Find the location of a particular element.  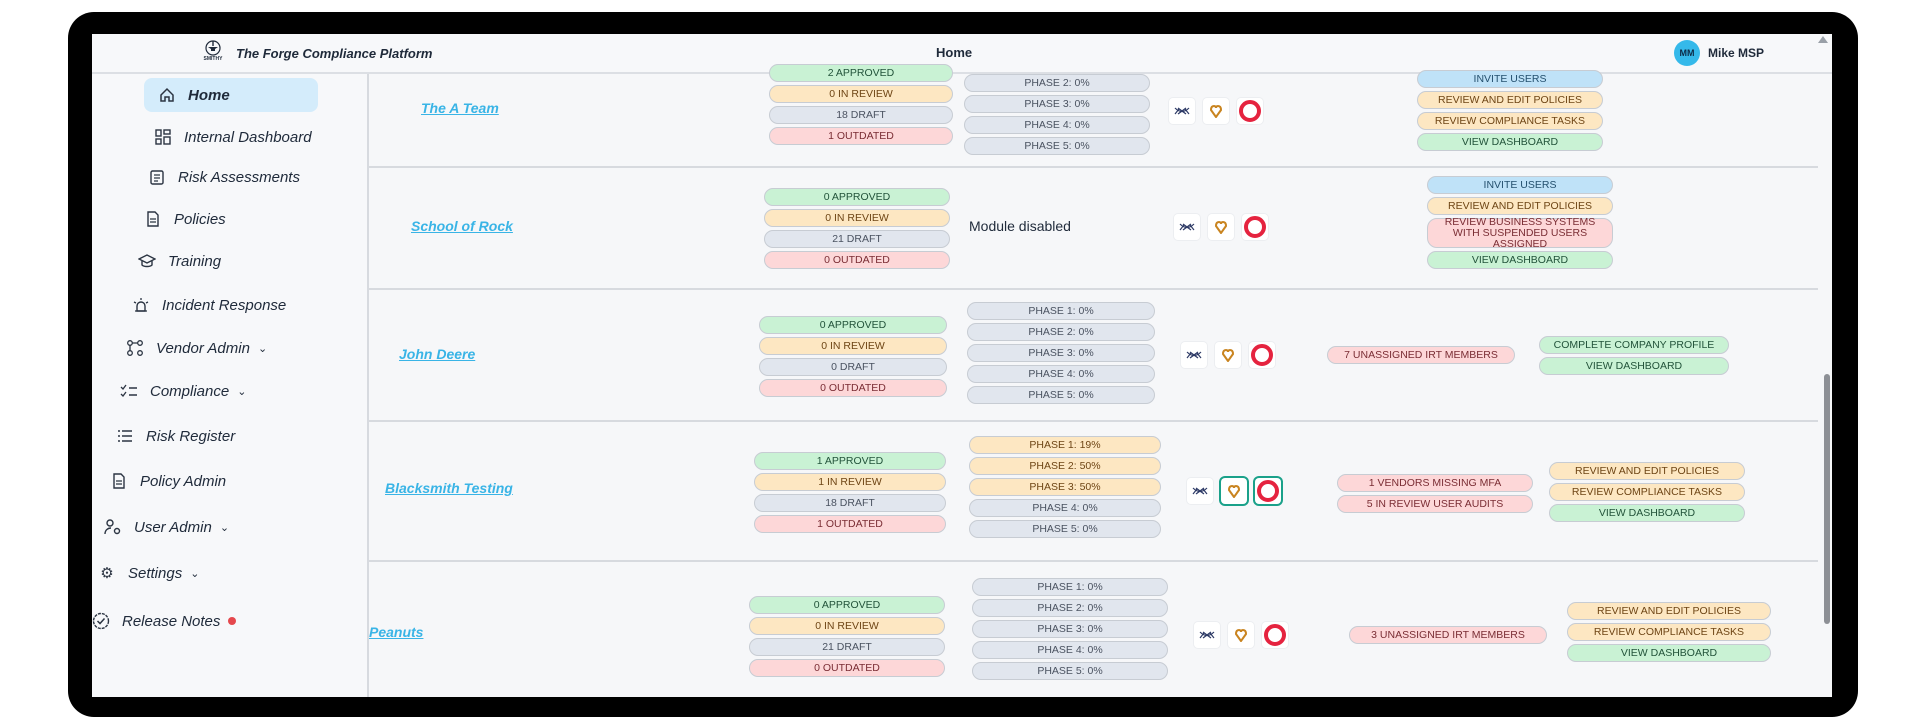

notification-dot is located at coordinates (232, 621).